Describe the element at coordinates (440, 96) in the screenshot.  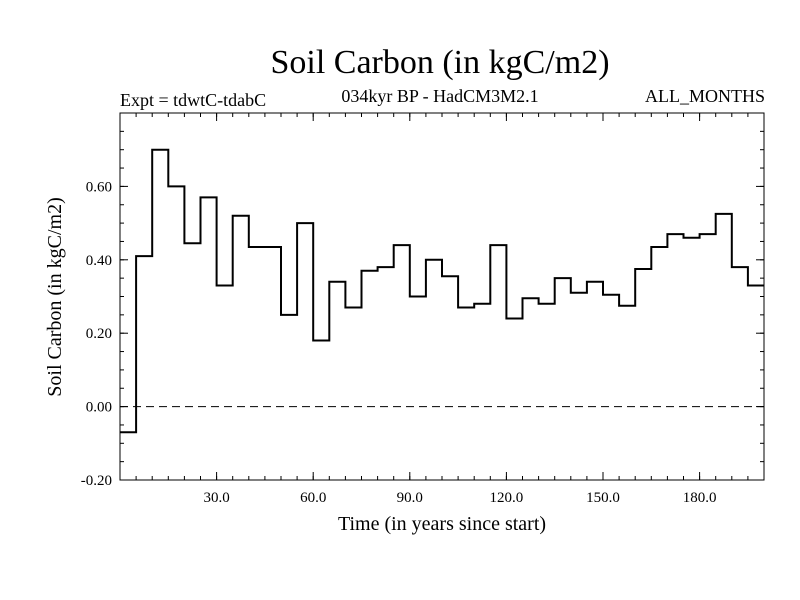
I see `chart-subtitle: 034kyr BP - HadCM3M2.1` at that location.